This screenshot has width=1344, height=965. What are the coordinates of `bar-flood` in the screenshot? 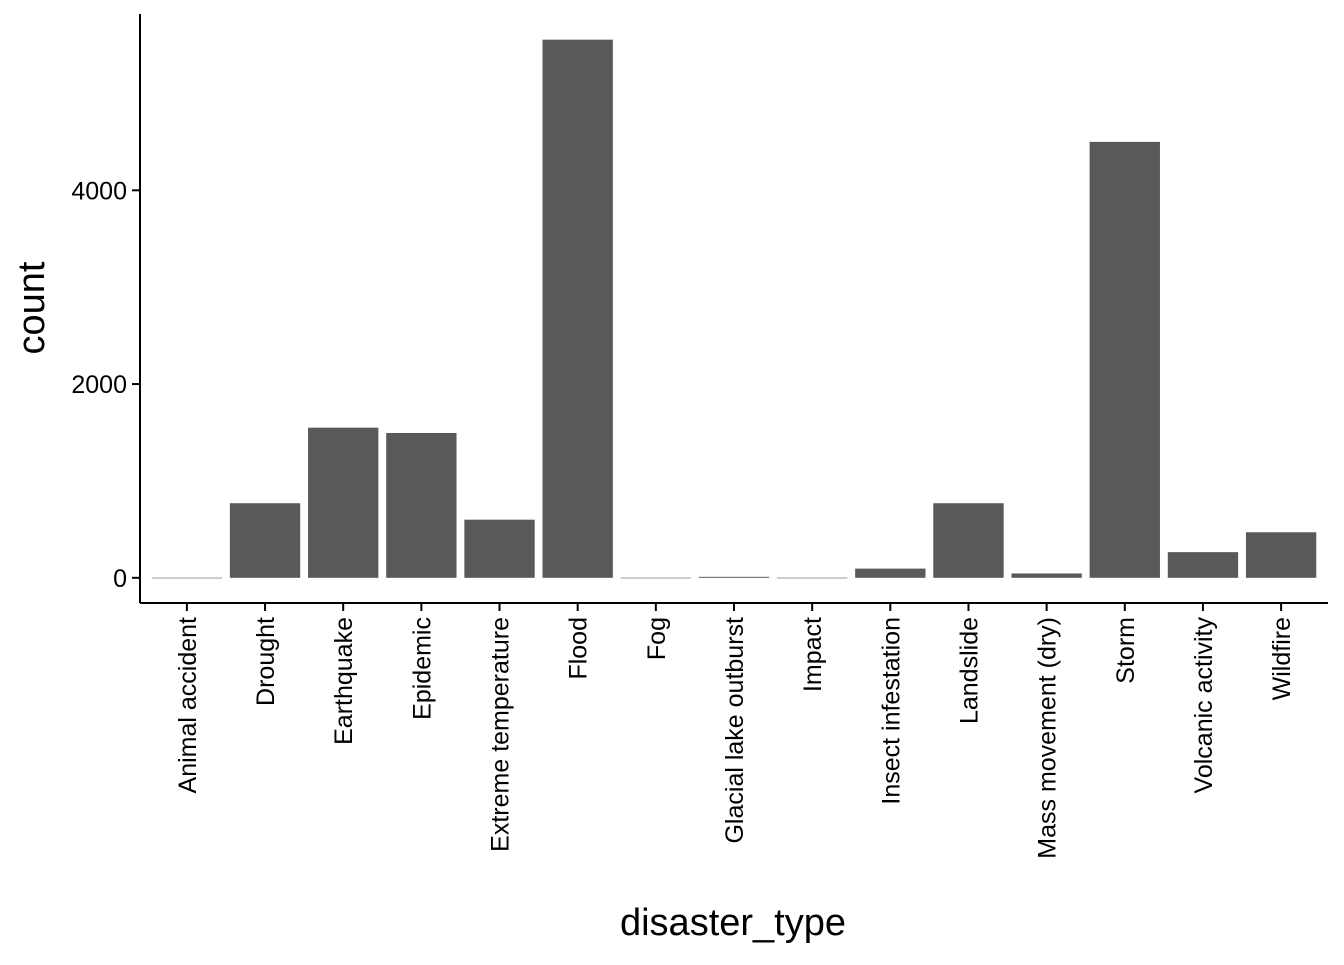 It's located at (577, 308).